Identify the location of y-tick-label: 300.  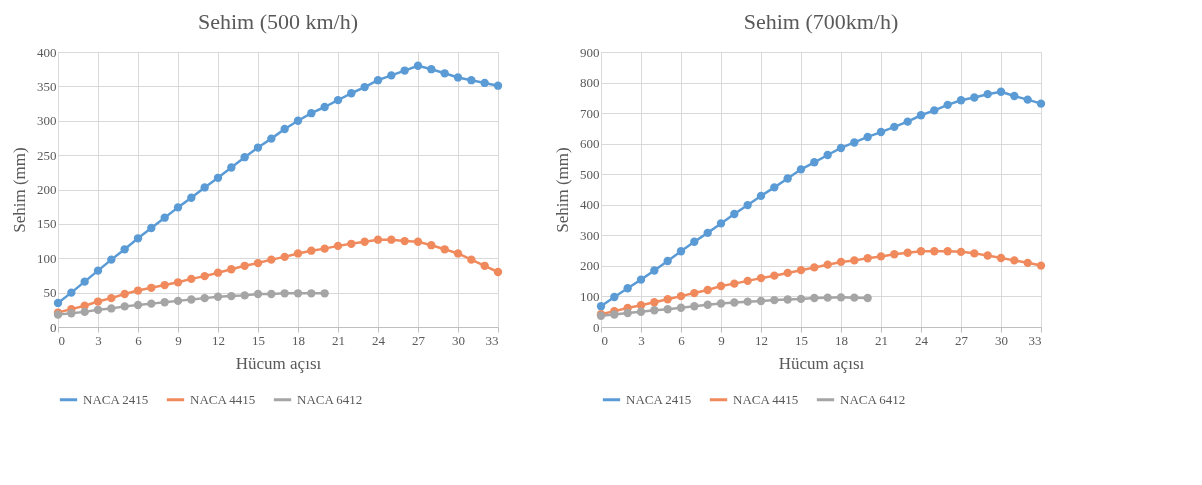
(47, 121).